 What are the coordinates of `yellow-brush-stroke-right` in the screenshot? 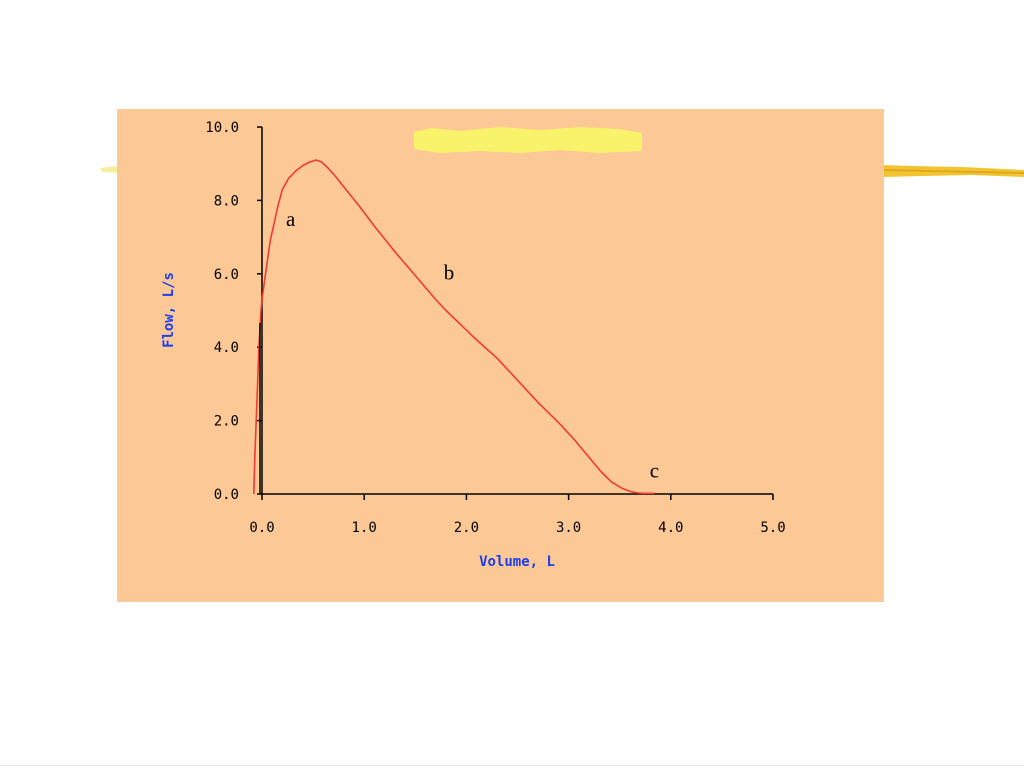 It's located at (953, 171).